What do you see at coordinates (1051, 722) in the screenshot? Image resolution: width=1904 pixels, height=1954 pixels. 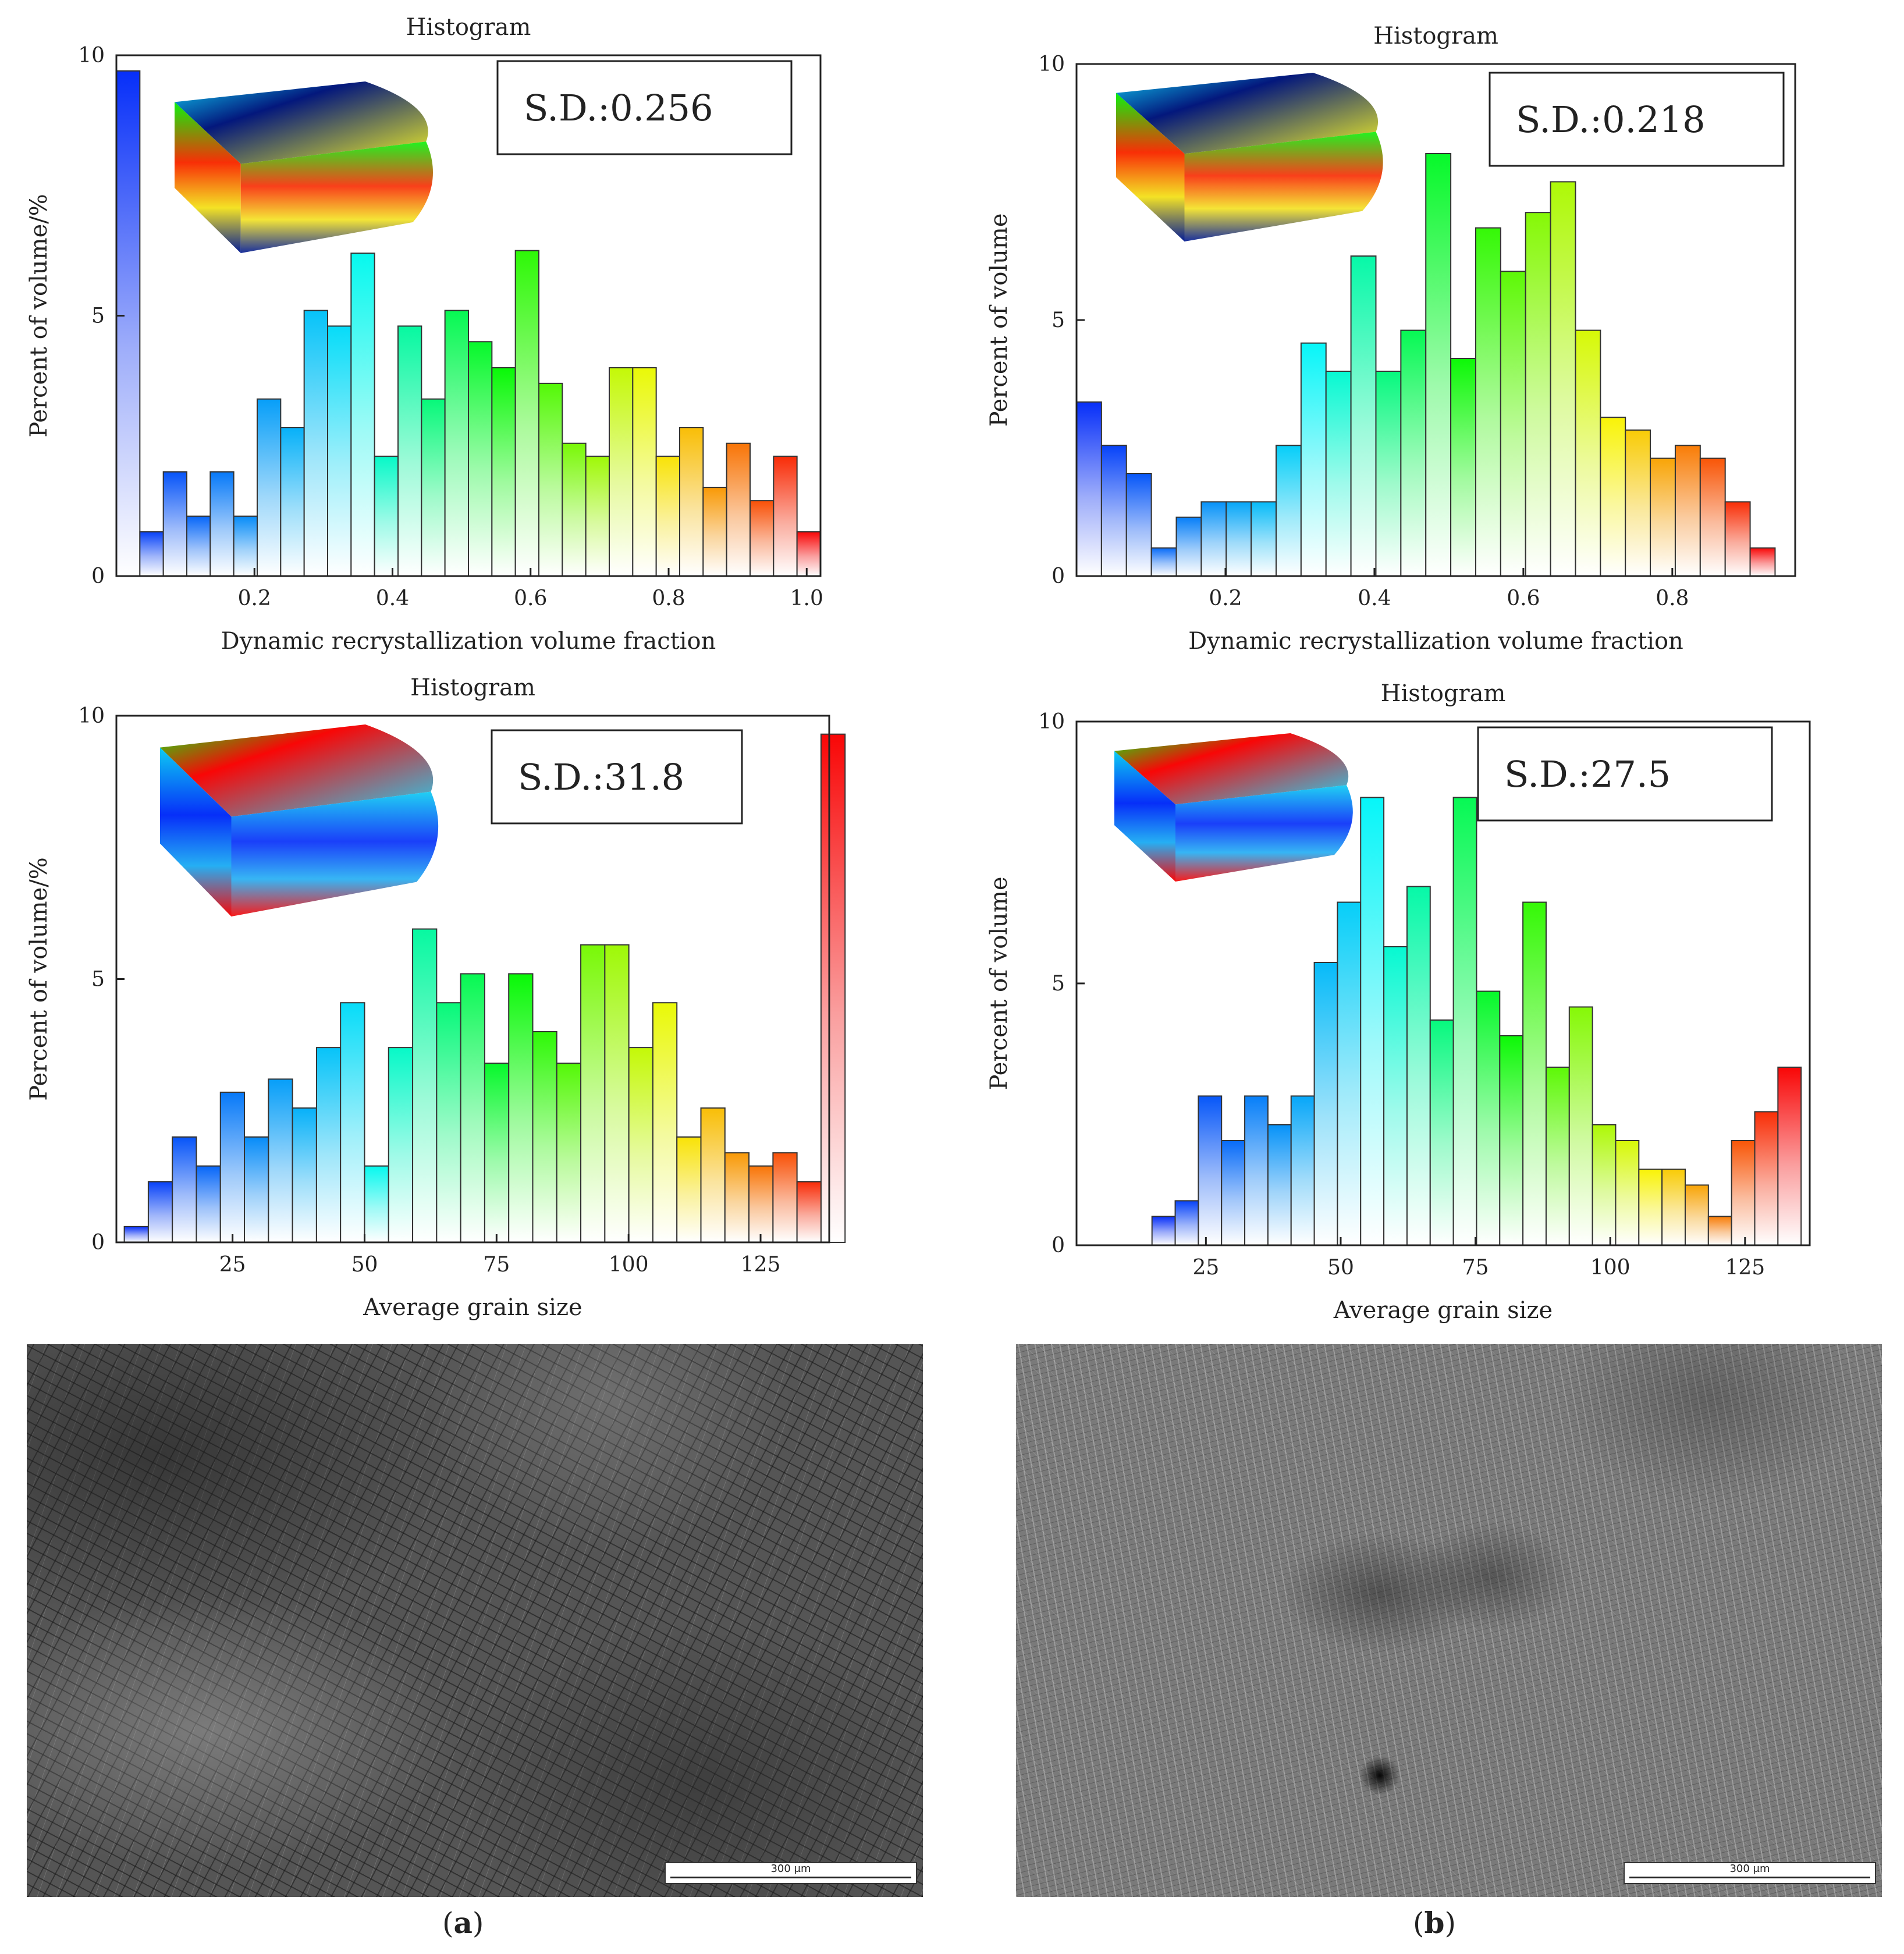 I see `y-tick-label: 10` at bounding box center [1051, 722].